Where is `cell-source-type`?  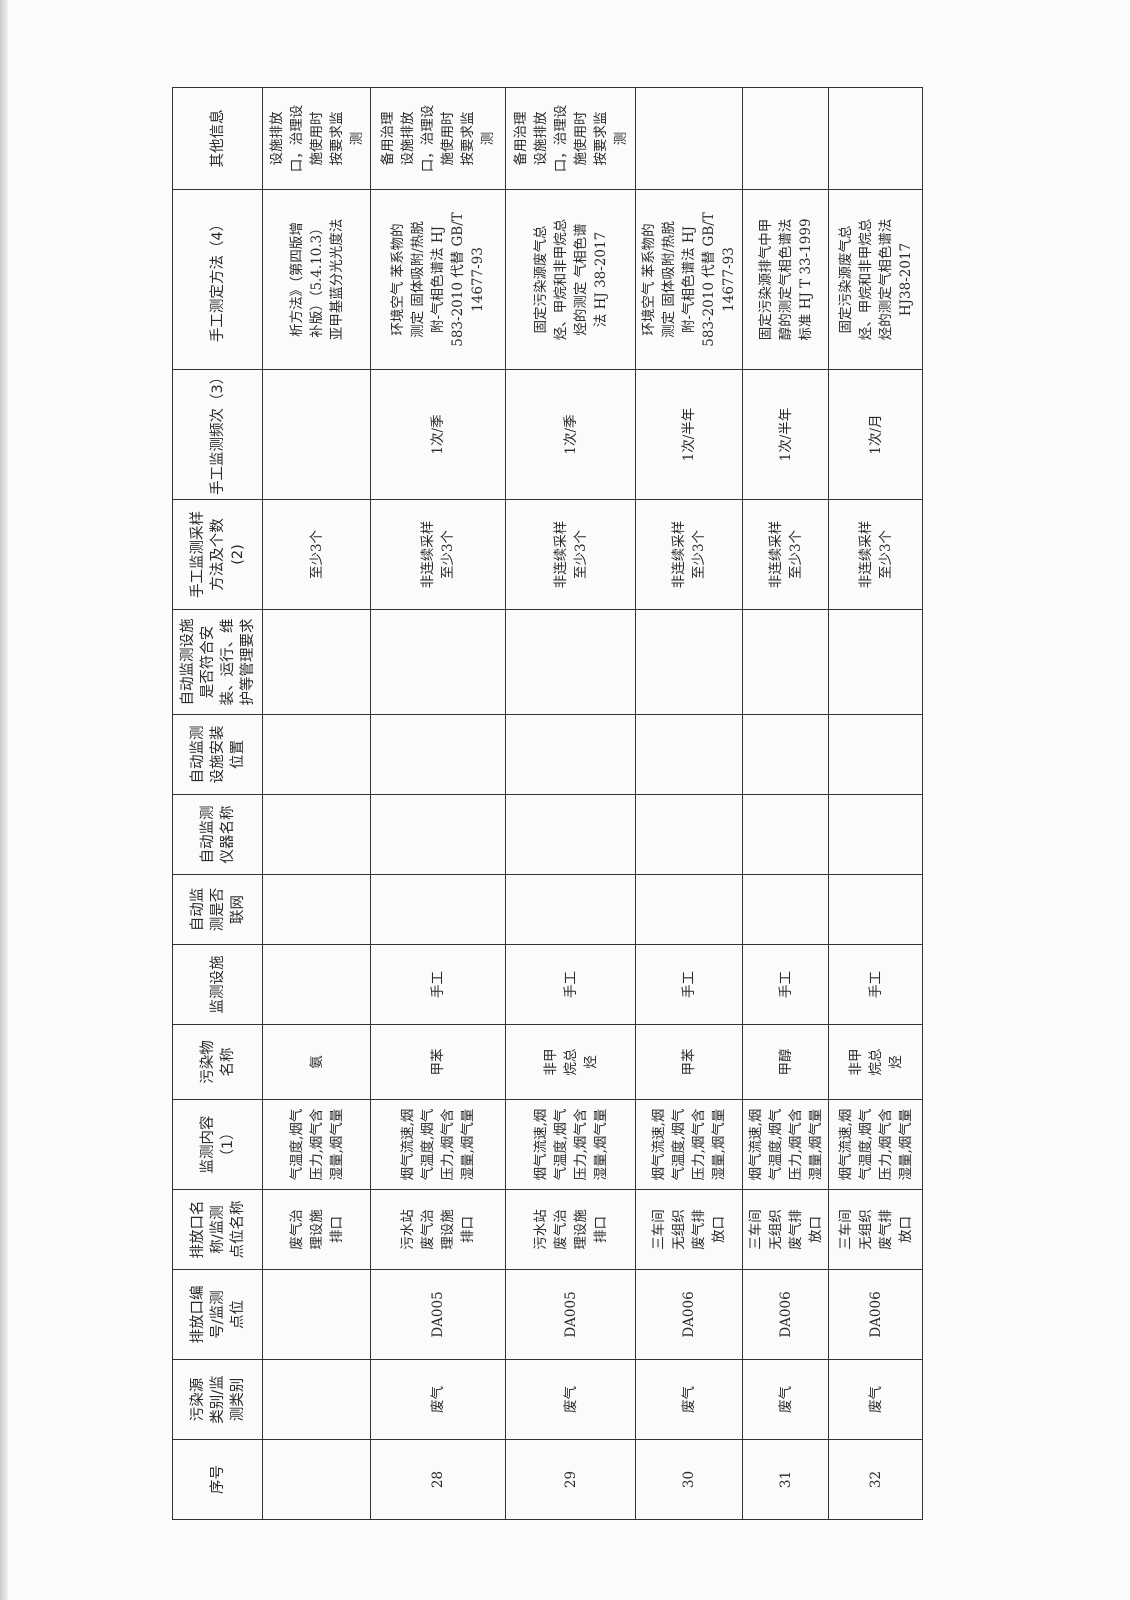 cell-source-type is located at coordinates (316, 1399).